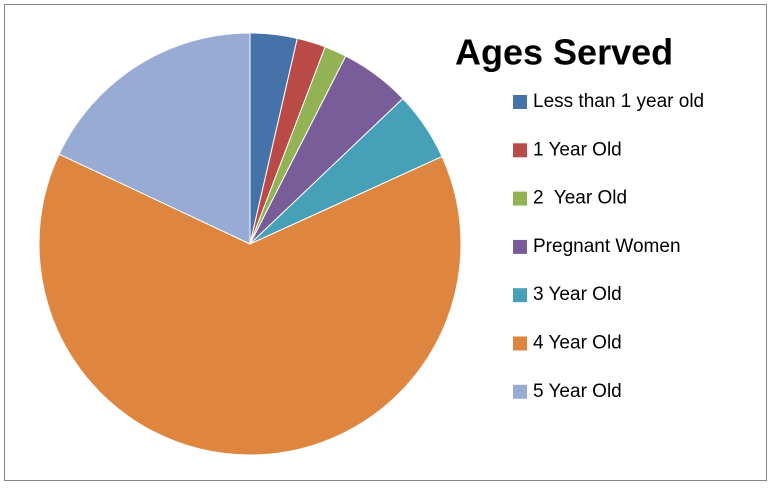 This screenshot has width=771, height=490. Describe the element at coordinates (154, 138) in the screenshot. I see `pie-slice` at that location.